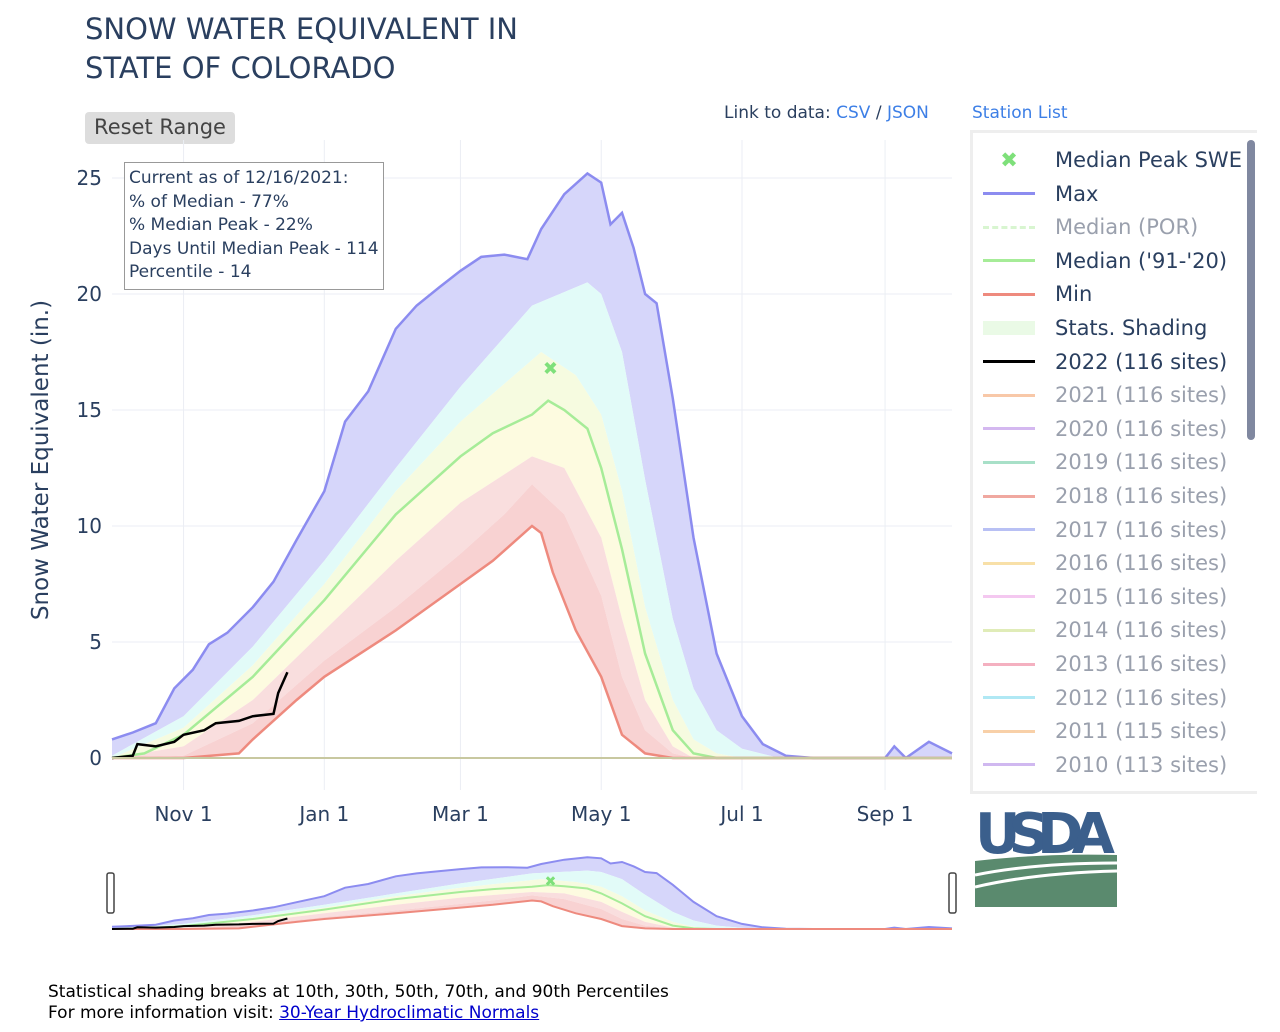 This screenshot has width=1280, height=1032. Describe the element at coordinates (1127, 227) in the screenshot. I see `legend-label: Median (POR)` at that location.